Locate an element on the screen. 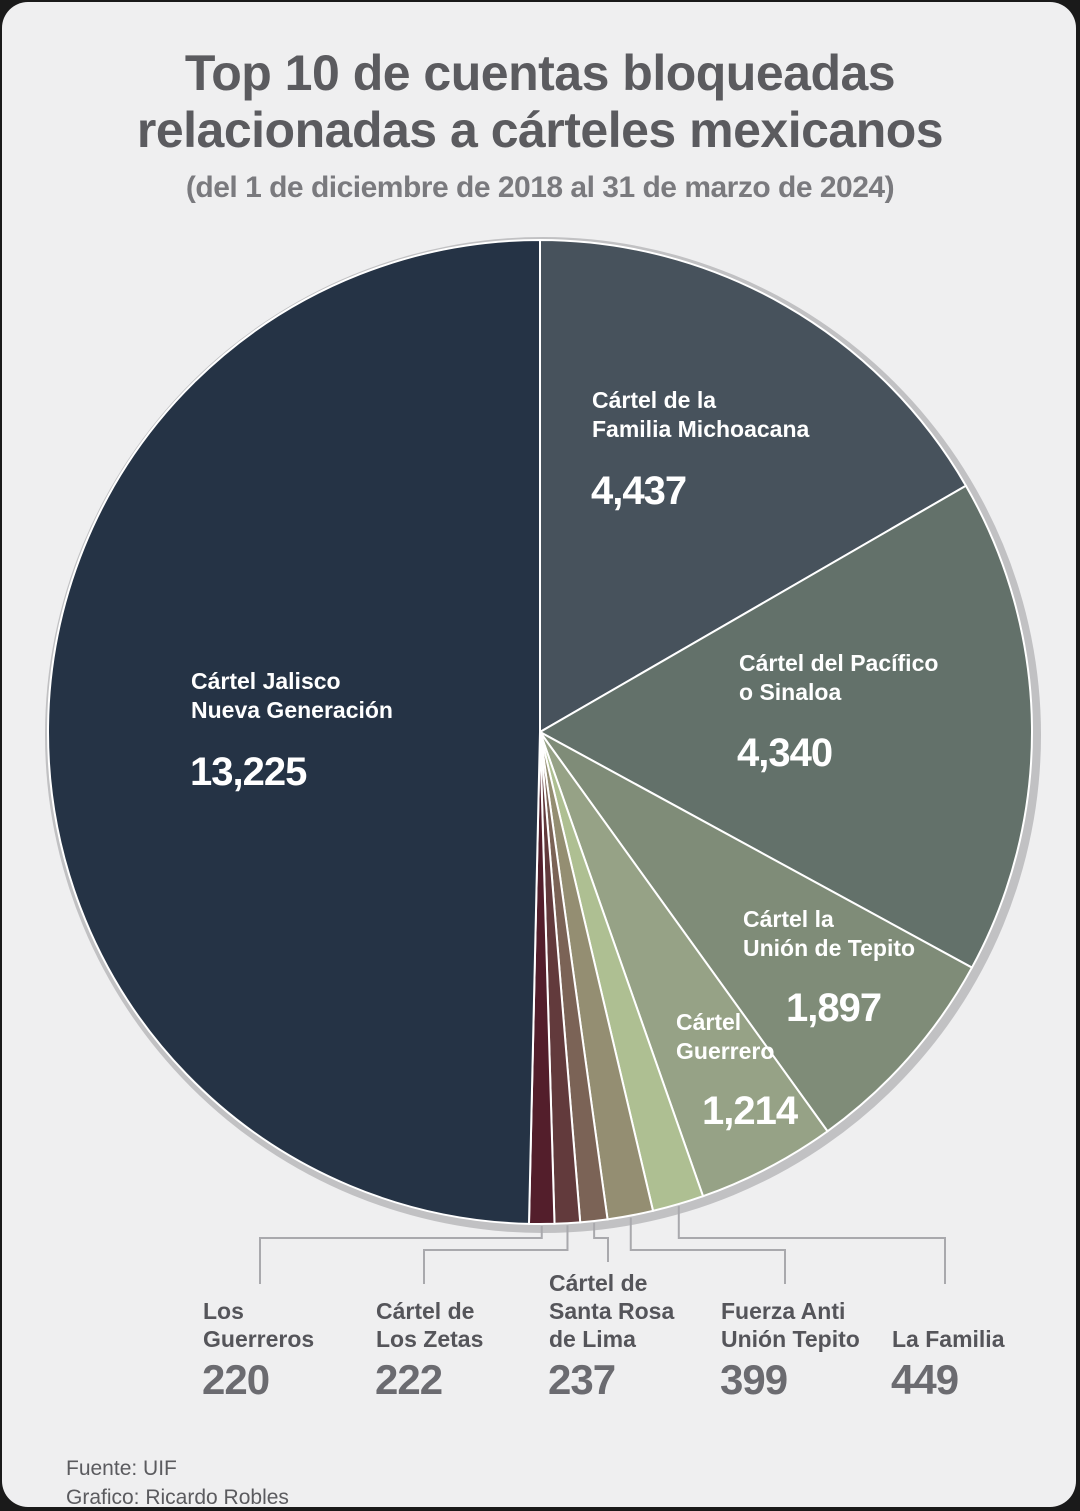 This screenshot has height=1511, width=1080. slice-value-union-tepito: 1,897 is located at coordinates (834, 1008).